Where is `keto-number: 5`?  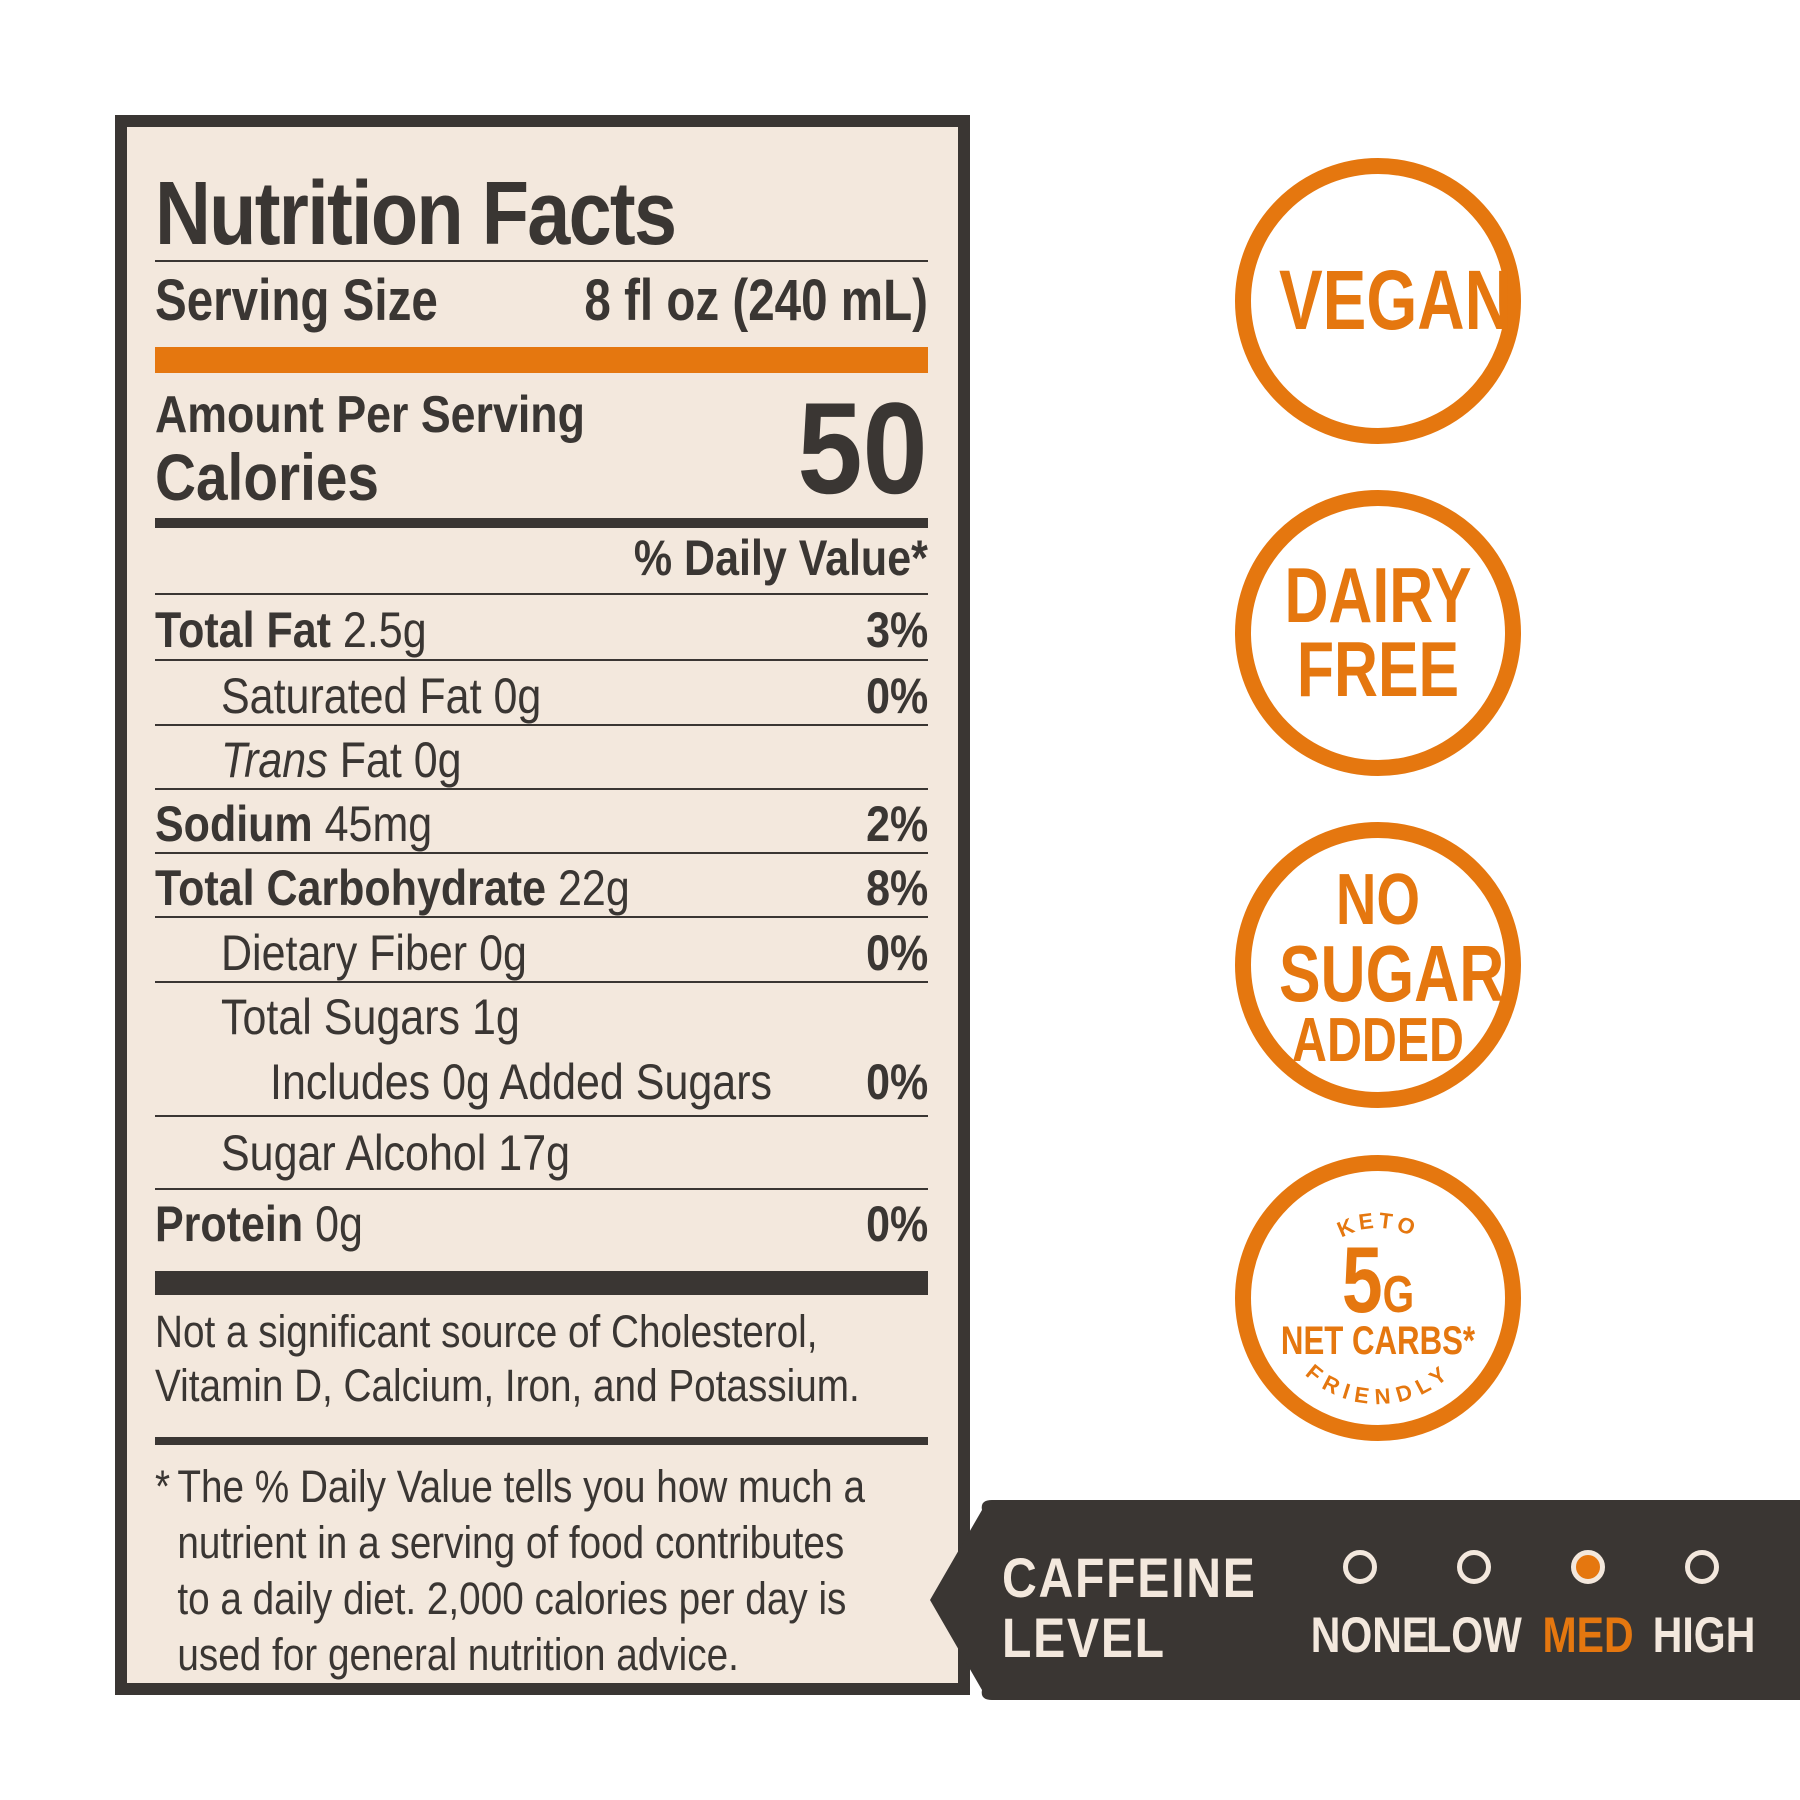 keto-number: 5 is located at coordinates (1362, 1279).